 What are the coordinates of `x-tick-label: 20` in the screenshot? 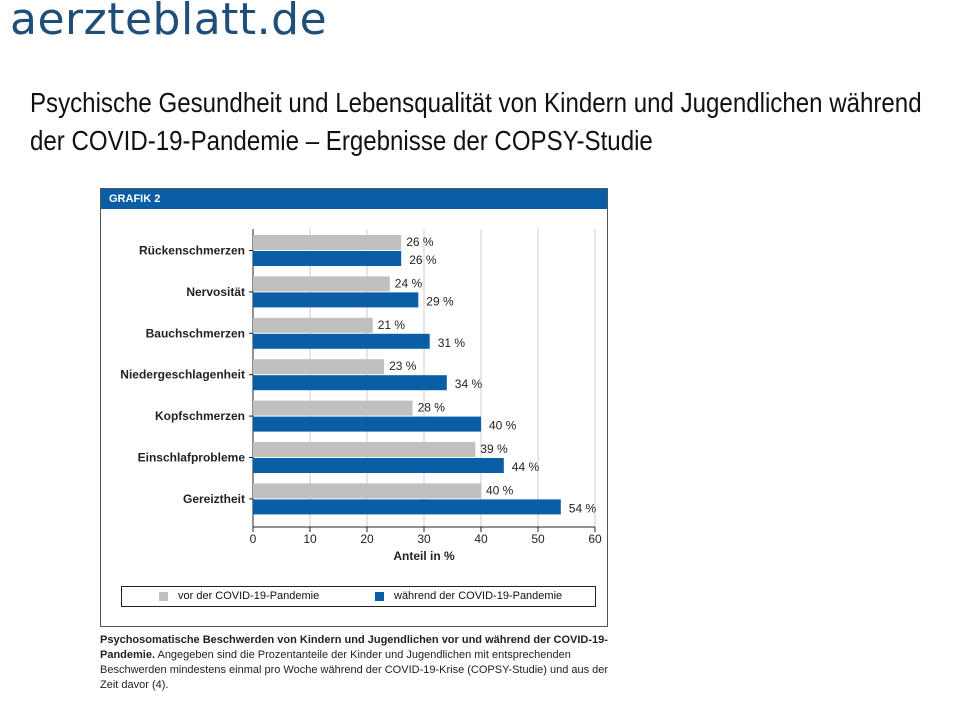 It's located at (367, 539).